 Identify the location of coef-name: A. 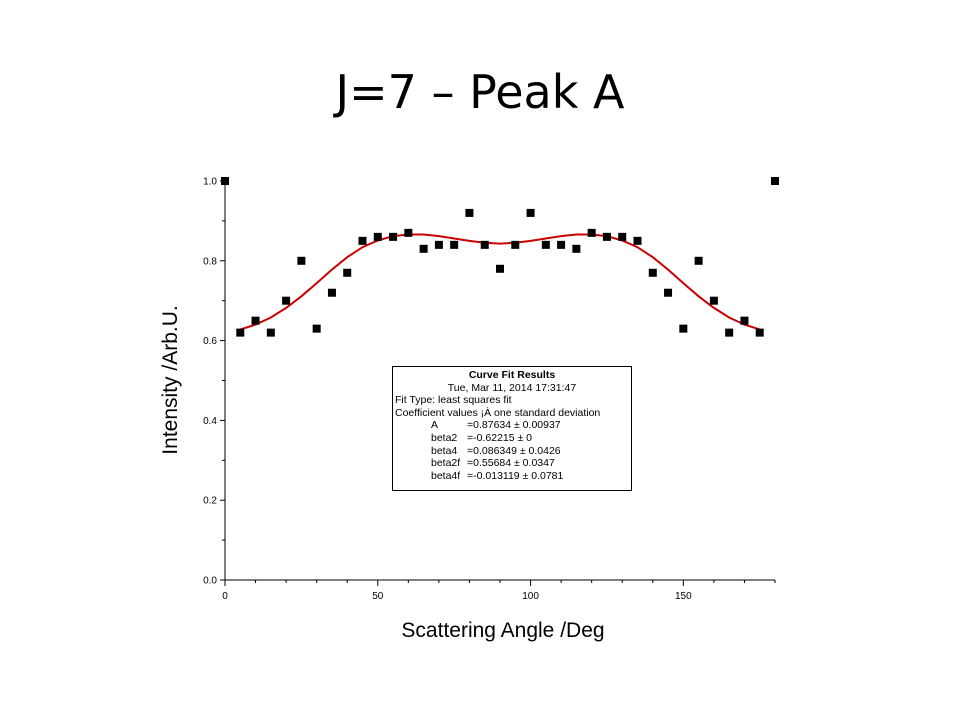
(435, 425).